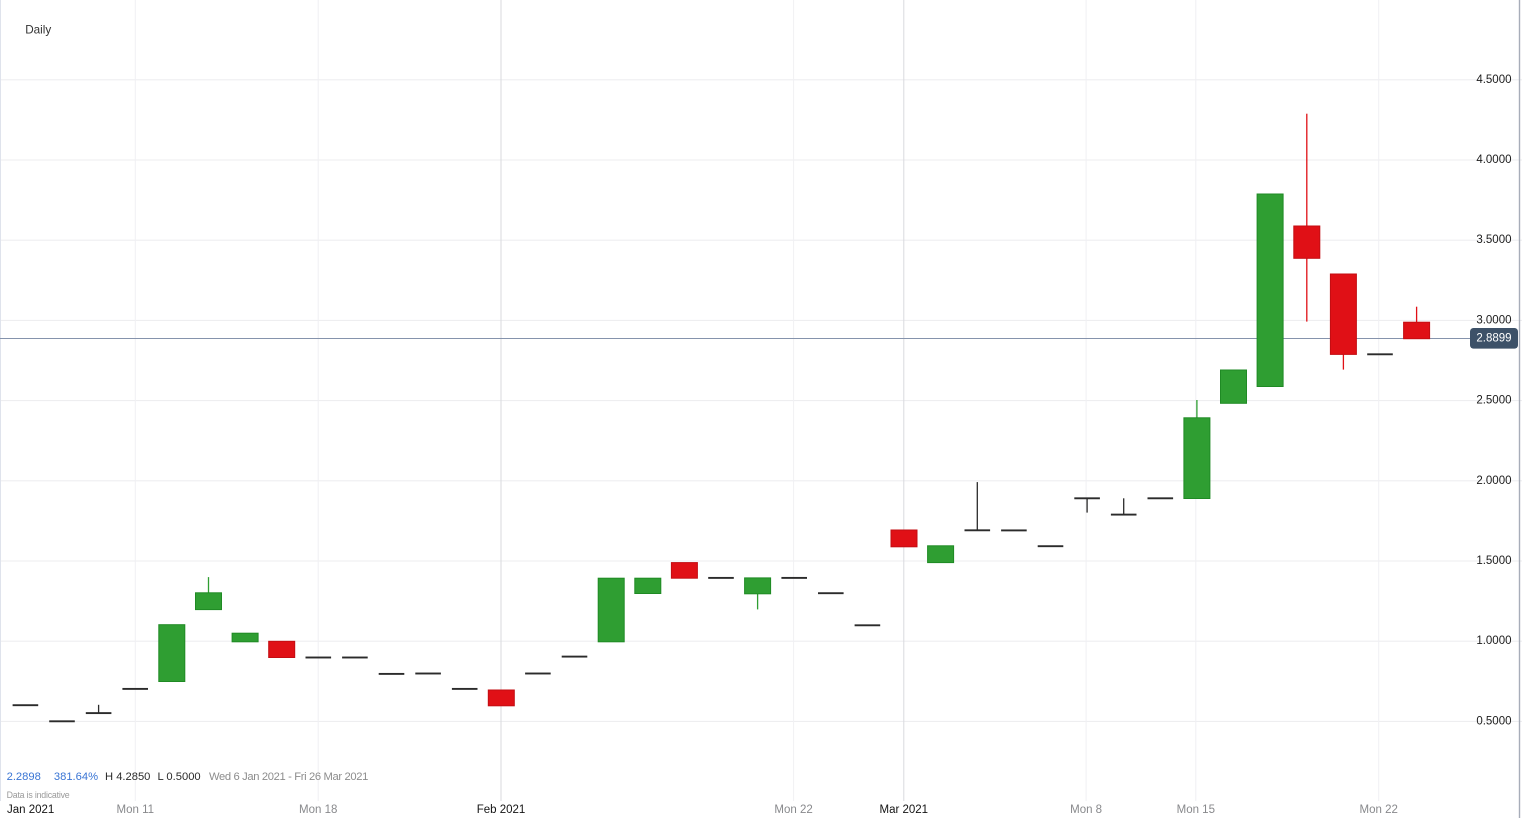 The width and height of the screenshot is (1522, 818). Describe the element at coordinates (1493, 721) in the screenshot. I see `svg-text: 0.5000` at that location.